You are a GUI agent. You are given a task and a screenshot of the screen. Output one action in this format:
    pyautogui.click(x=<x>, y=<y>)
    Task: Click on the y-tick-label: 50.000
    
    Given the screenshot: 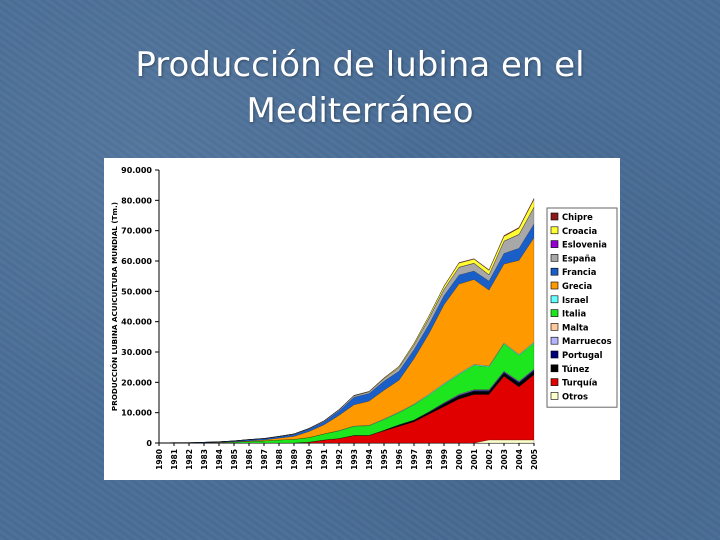 What is the action you would take?
    pyautogui.click(x=136, y=291)
    